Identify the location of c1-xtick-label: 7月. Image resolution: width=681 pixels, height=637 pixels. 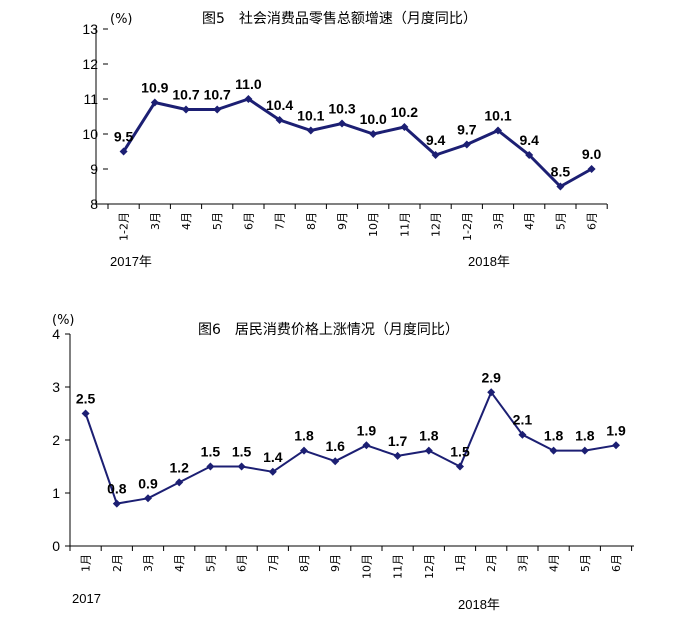
(280, 221).